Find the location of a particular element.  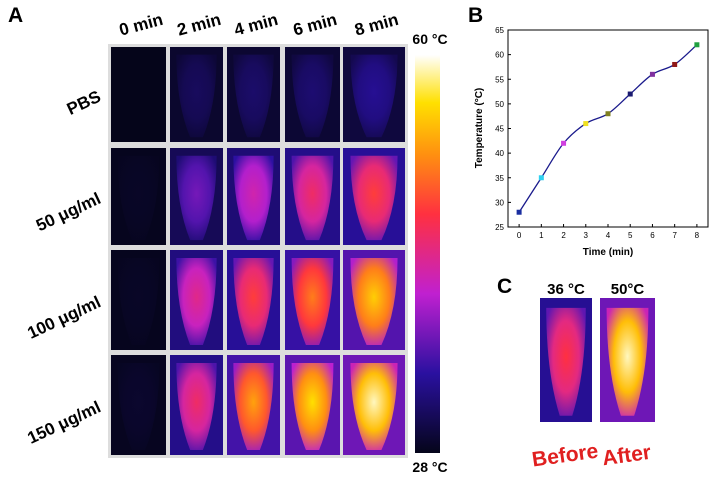

x-tick-label: 1 is located at coordinates (541, 235).